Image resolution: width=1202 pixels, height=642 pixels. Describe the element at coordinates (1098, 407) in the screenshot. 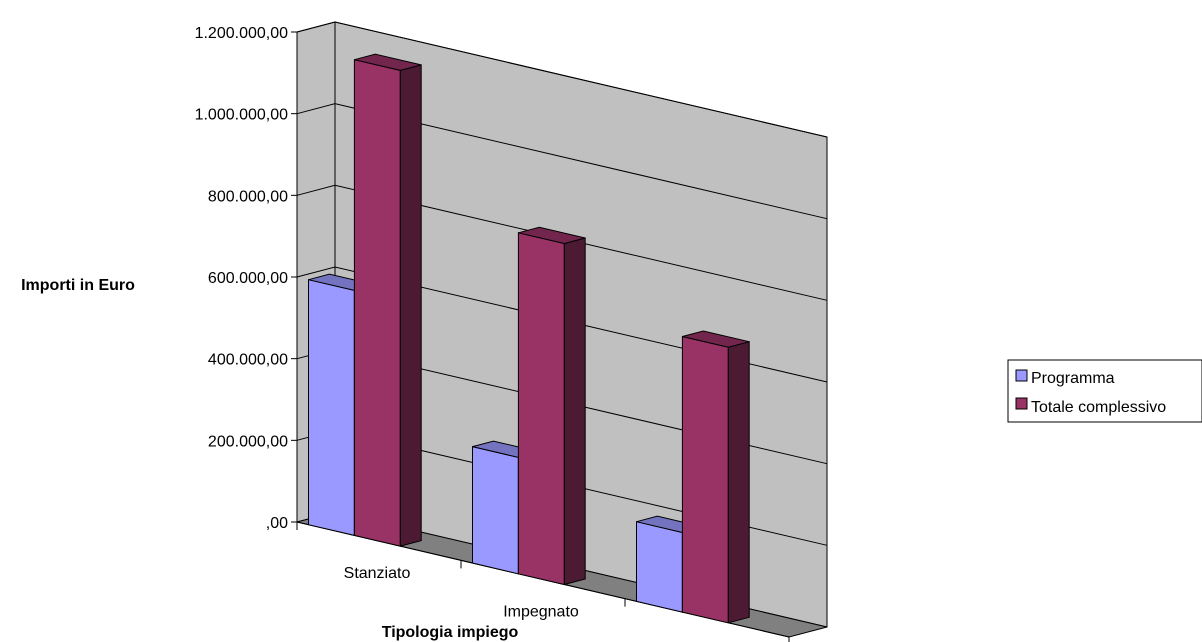

I see `legend-label-totale: Totale complessivo` at that location.